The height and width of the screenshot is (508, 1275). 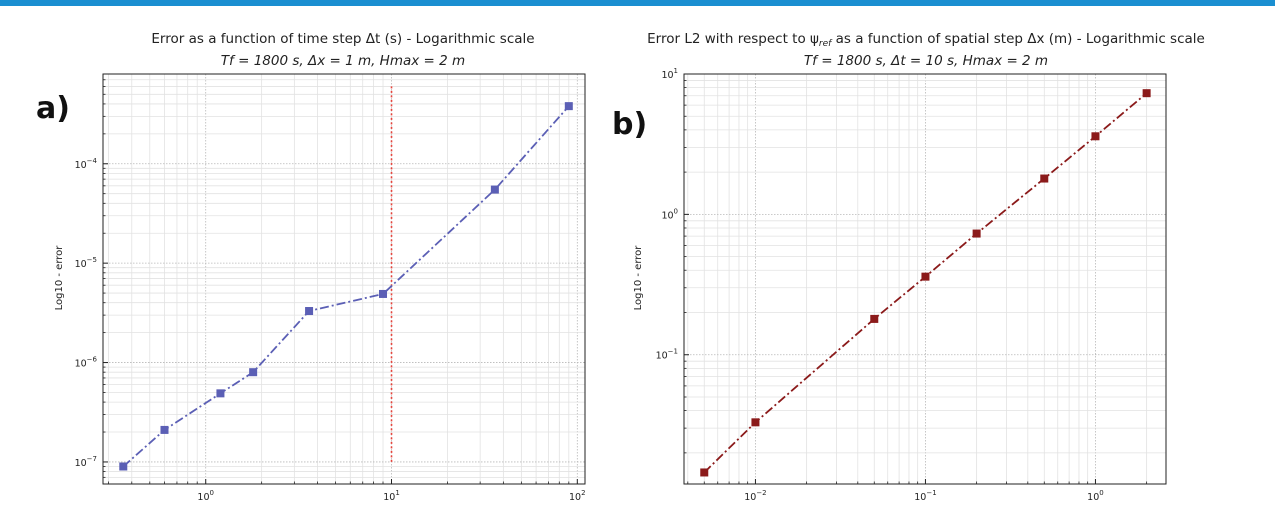 I want to click on y-tick-label: 10⁻⁵, so click(x=86, y=263).